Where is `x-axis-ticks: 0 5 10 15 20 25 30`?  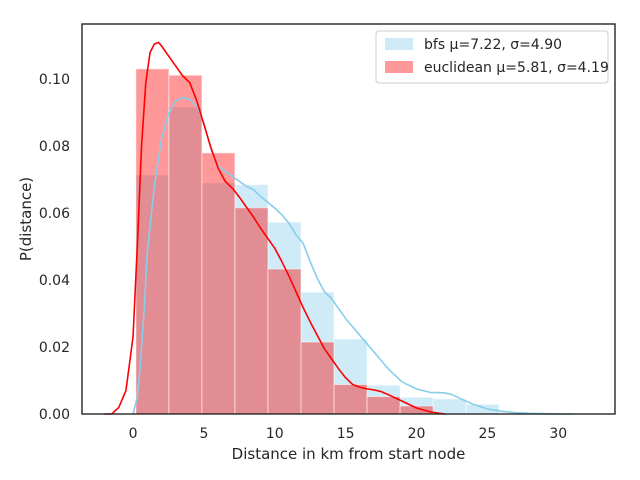 x-axis-ticks: 0 5 10 15 20 25 30 is located at coordinates (348, 434).